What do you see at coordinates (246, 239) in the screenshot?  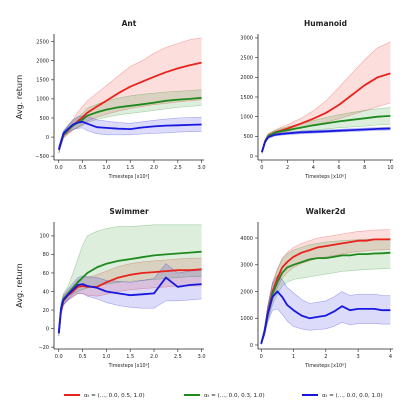 I see `y-tick-label: 4000` at bounding box center [246, 239].